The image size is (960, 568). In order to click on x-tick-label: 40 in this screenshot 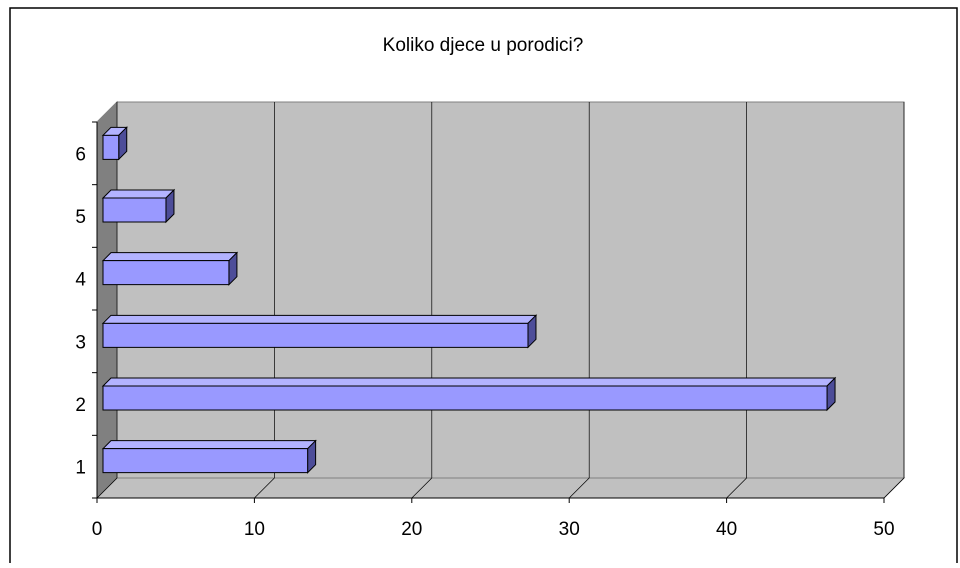, I will do `click(726, 529)`.